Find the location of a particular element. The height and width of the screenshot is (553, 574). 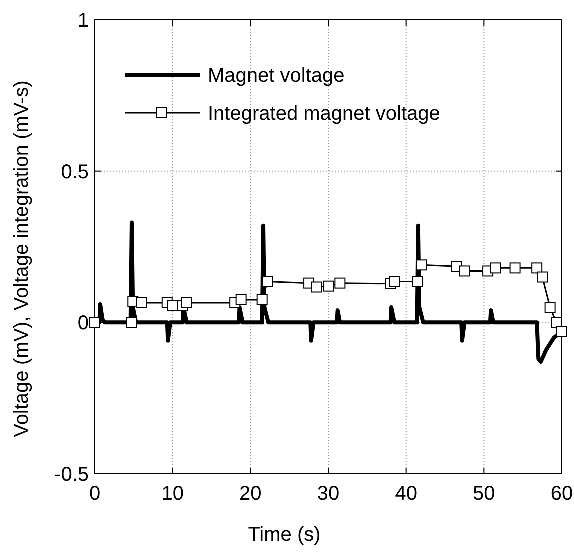

legend-label: Integrated magnet voltage is located at coordinates (324, 114).